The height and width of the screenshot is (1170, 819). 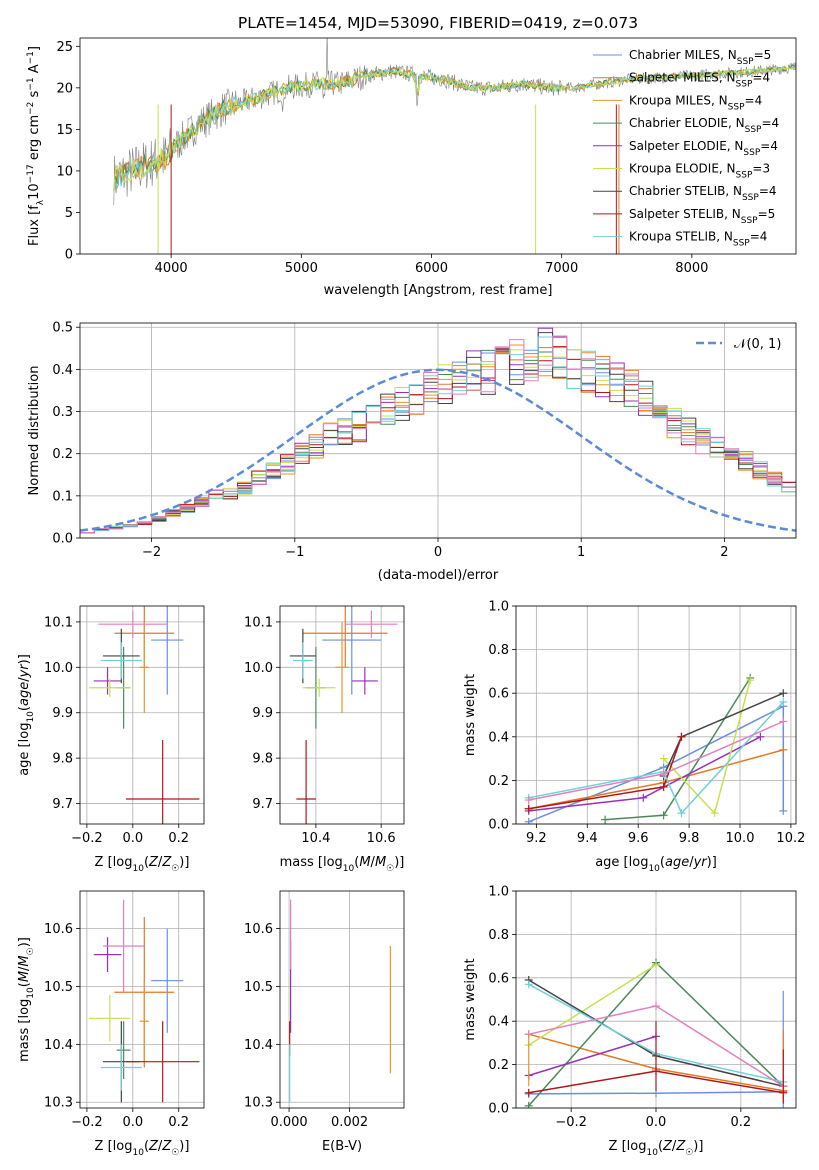 I want to click on label-part: =5, so click(x=767, y=214).